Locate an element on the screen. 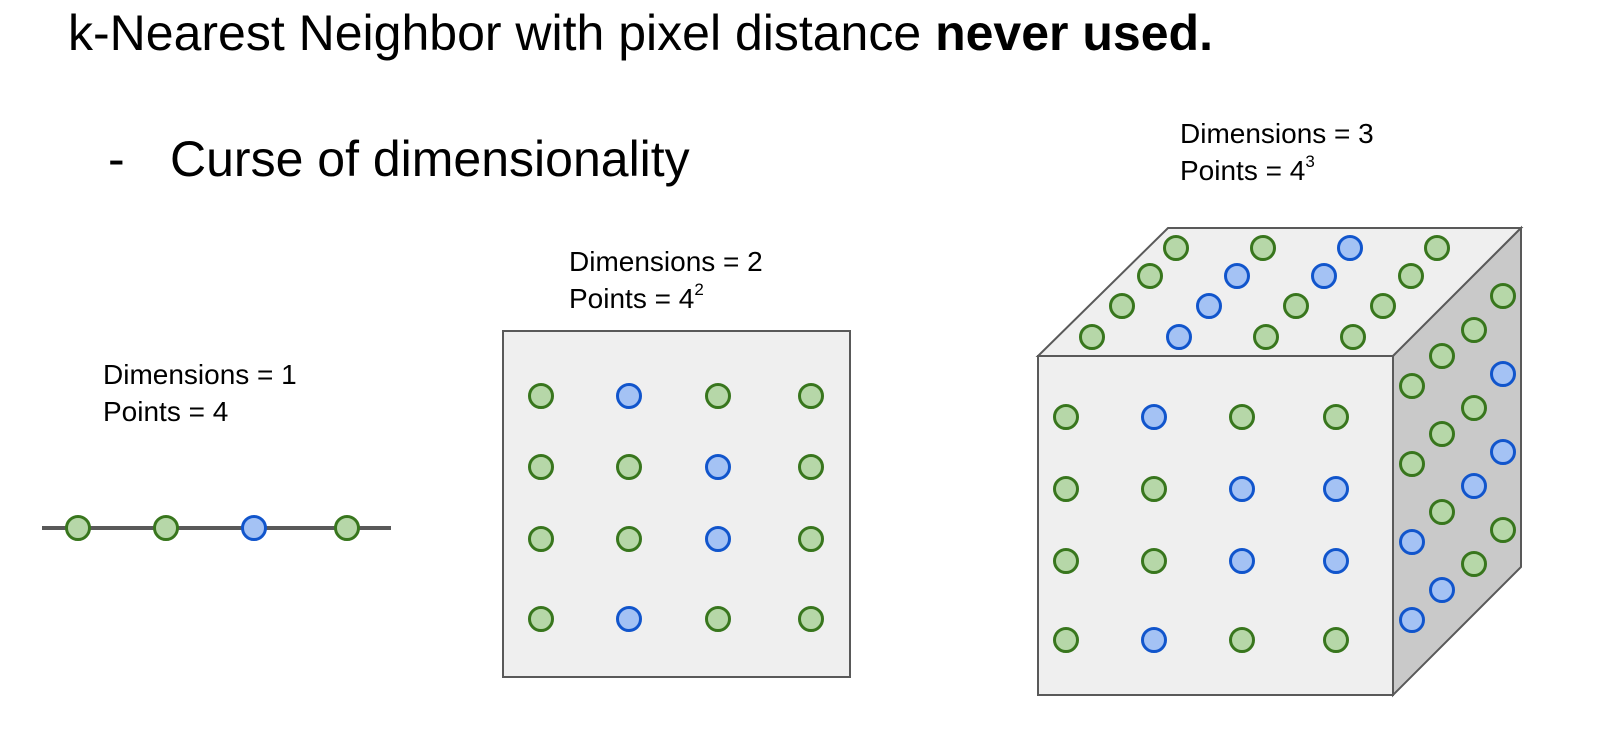 The image size is (1603, 740). points-3-text: Points = 4 is located at coordinates (1243, 170).